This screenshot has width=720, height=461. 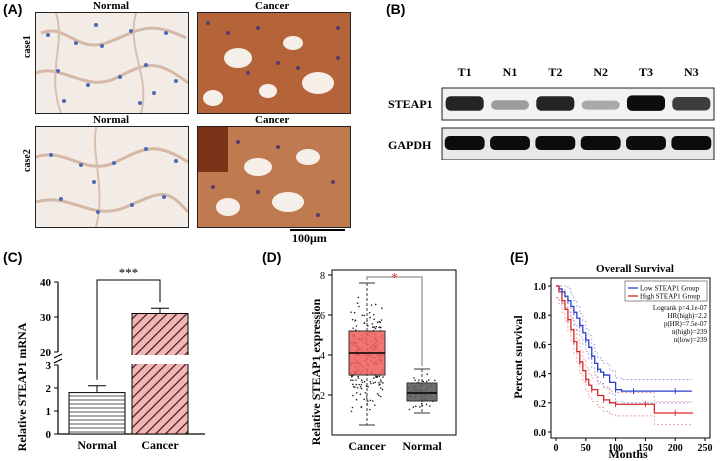 I want to click on panel-label-b: (B), so click(x=396, y=9).